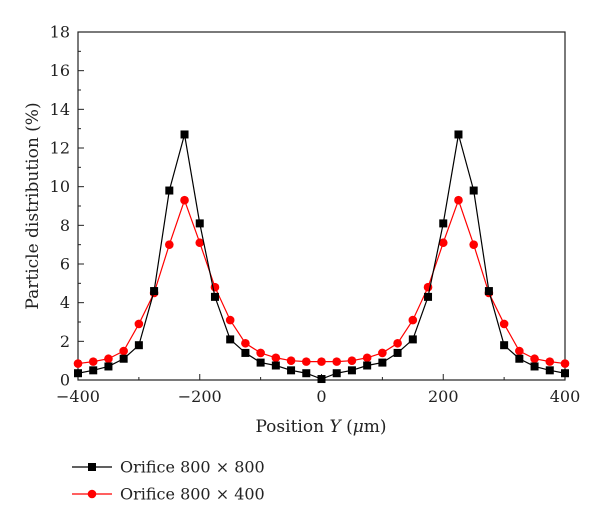 The height and width of the screenshot is (528, 600). What do you see at coordinates (192, 494) in the screenshot?
I see `legend-label: Orifice 800 × 400` at bounding box center [192, 494].